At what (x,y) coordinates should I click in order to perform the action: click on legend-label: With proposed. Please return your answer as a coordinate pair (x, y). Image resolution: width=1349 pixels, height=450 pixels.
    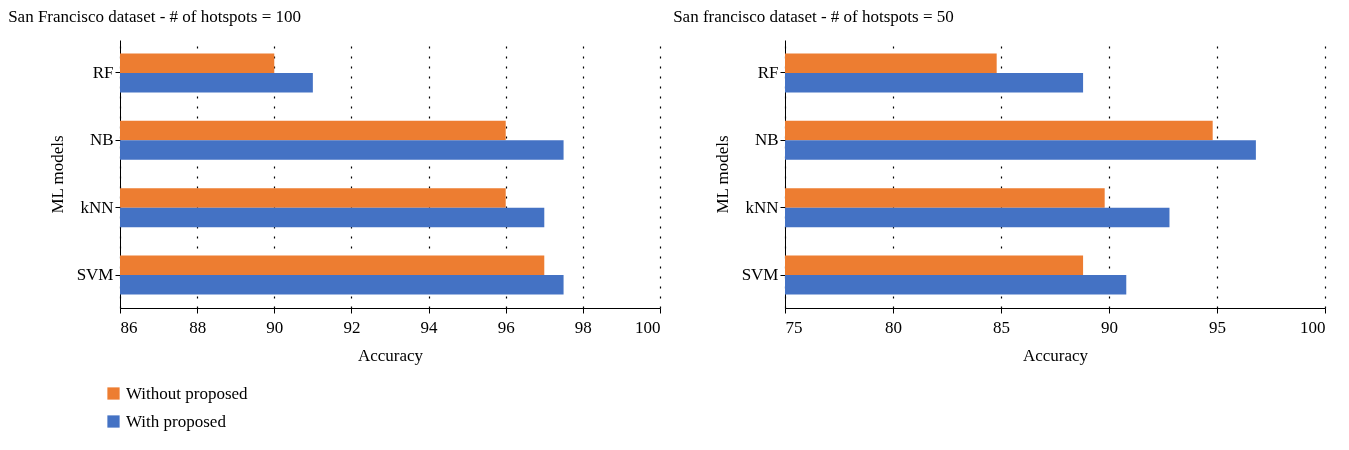
    Looking at the image, I should click on (176, 421).